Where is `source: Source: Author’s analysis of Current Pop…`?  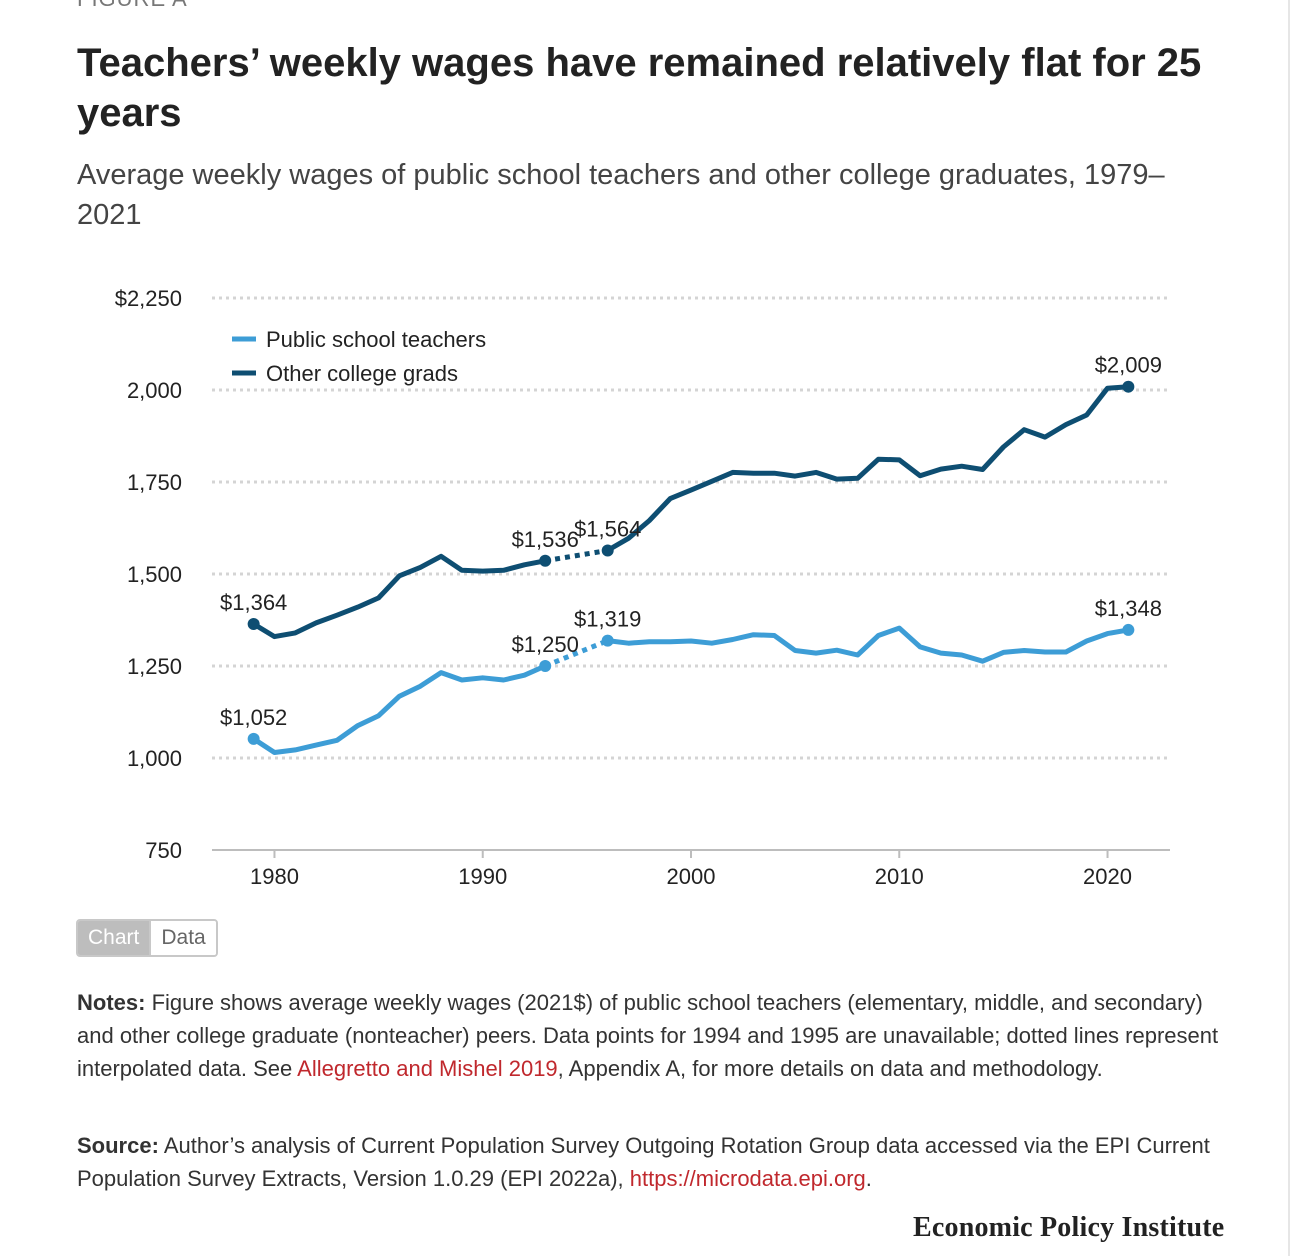
source: Source: Author’s analysis of Current Pop… is located at coordinates (652, 1162).